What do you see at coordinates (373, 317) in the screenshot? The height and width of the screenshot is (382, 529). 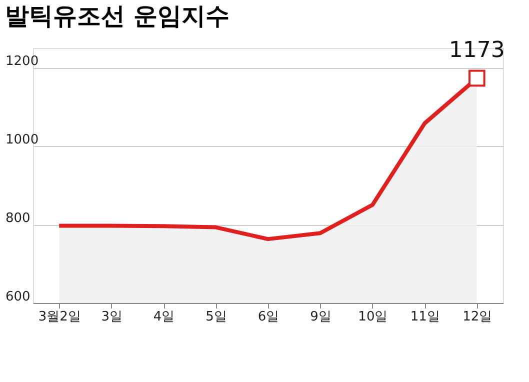 I see `x-tick-label: 10일` at bounding box center [373, 317].